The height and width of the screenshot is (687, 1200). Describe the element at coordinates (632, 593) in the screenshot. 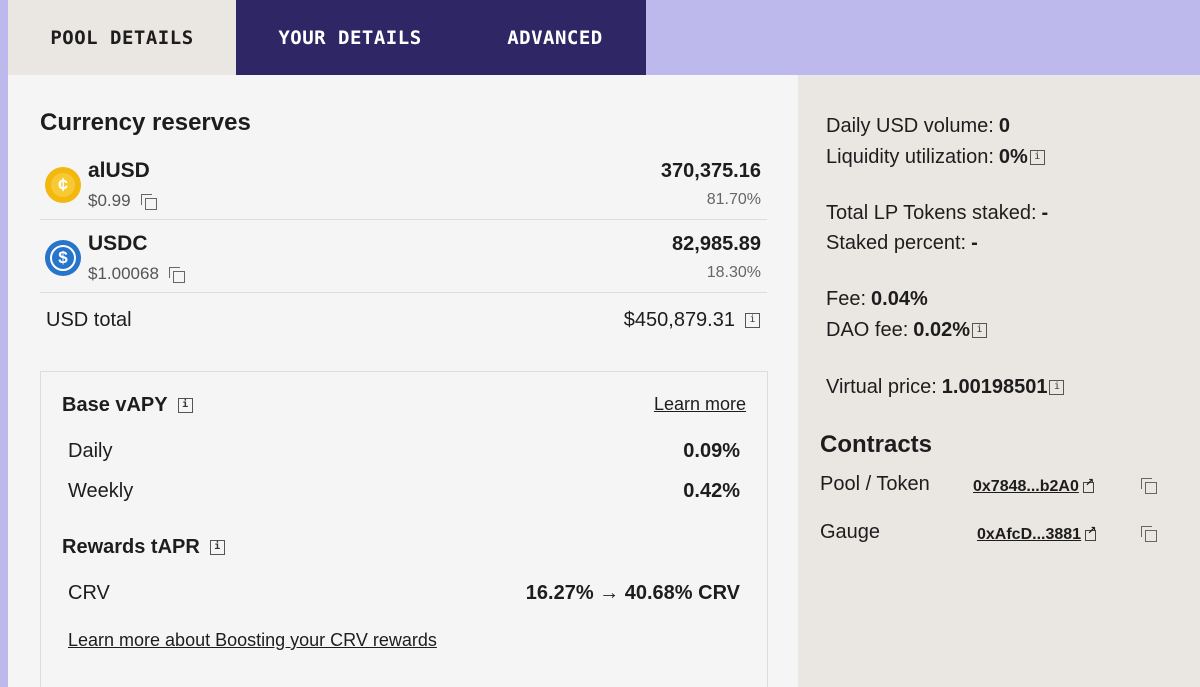

I see `crv-value: 16.27% → 40.68% CRV` at that location.